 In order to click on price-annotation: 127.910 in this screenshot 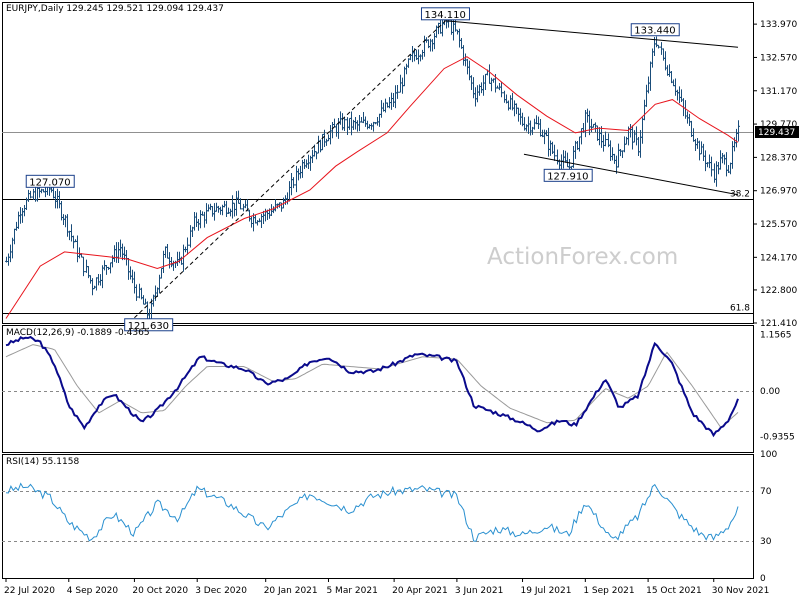, I will do `click(567, 176)`.